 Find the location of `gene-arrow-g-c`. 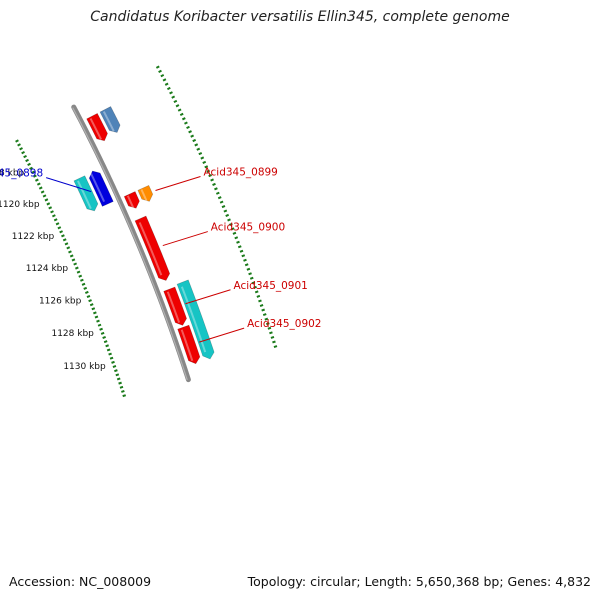

gene-arrow-g-c is located at coordinates (86, 193).